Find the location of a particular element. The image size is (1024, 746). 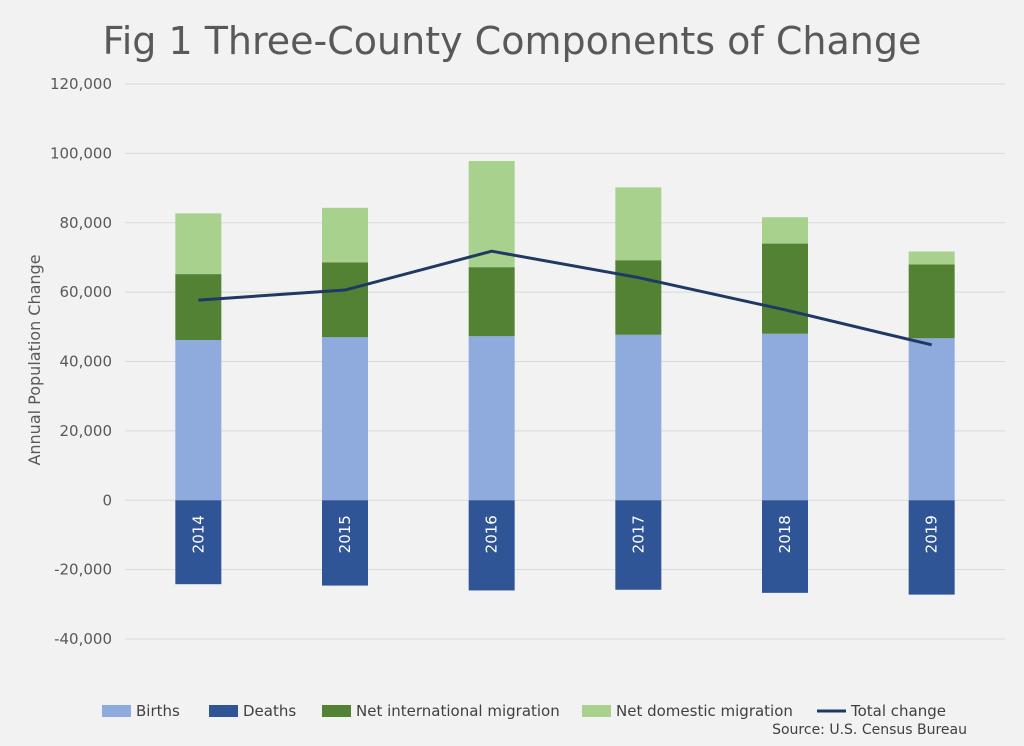

bar-deaths-2016 is located at coordinates (491, 545).